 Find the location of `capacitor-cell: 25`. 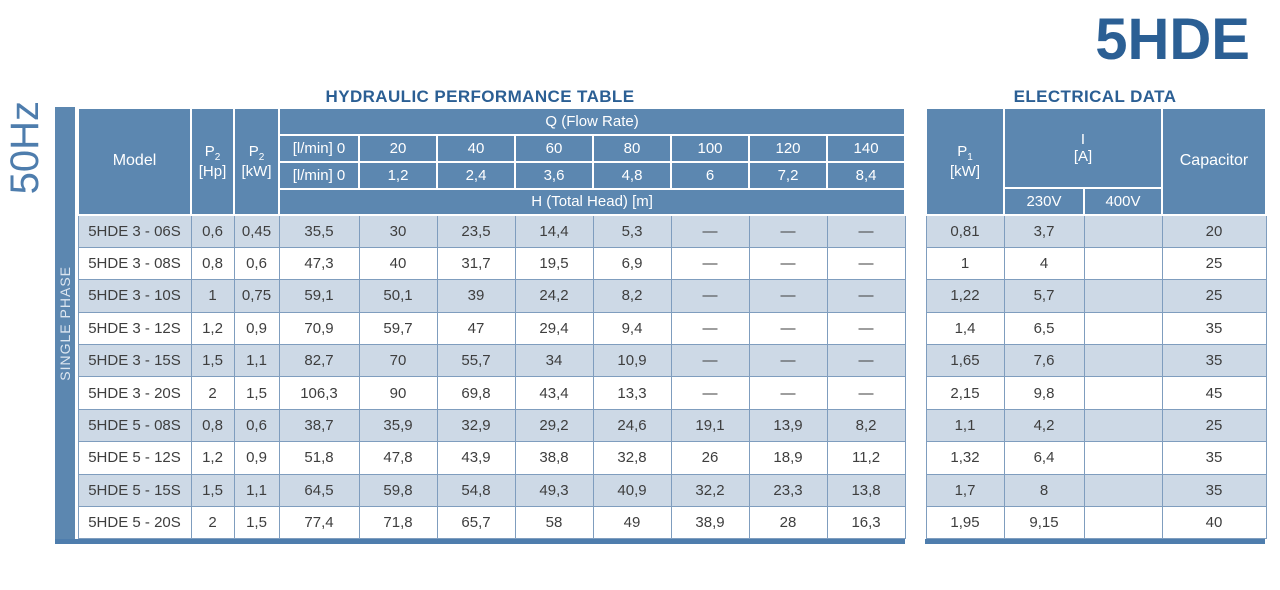

capacitor-cell: 25 is located at coordinates (1214, 425).